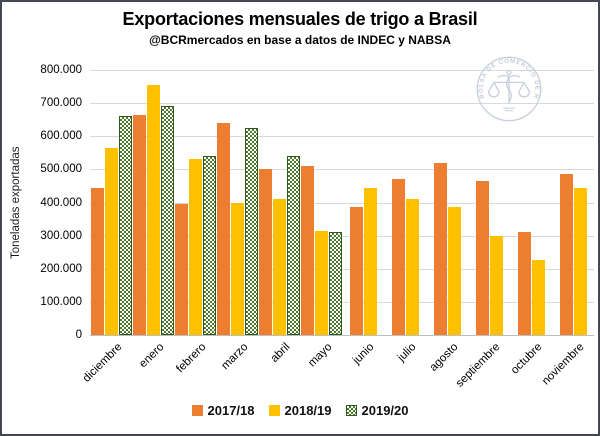  I want to click on y-tick-label: 500.000, so click(61, 169).